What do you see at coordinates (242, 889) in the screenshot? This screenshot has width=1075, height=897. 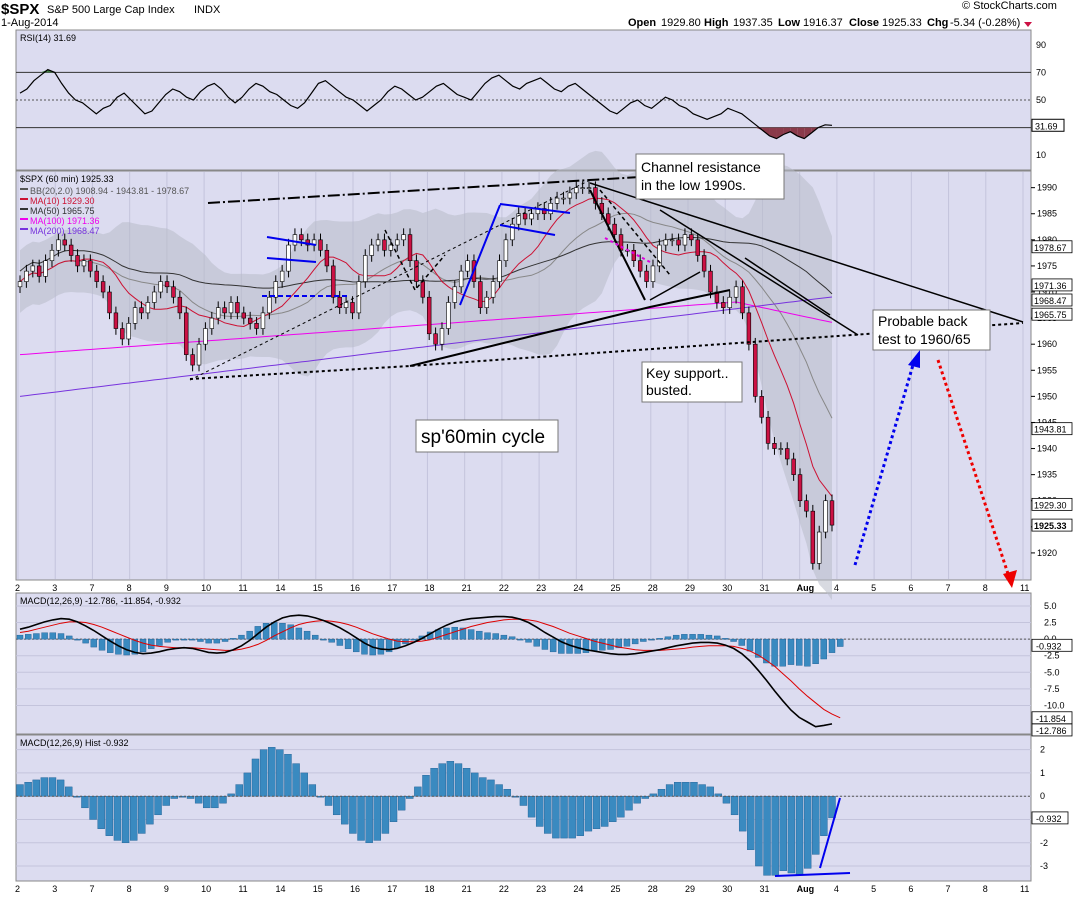 I see `hist-x-tick-label: 11` at bounding box center [242, 889].